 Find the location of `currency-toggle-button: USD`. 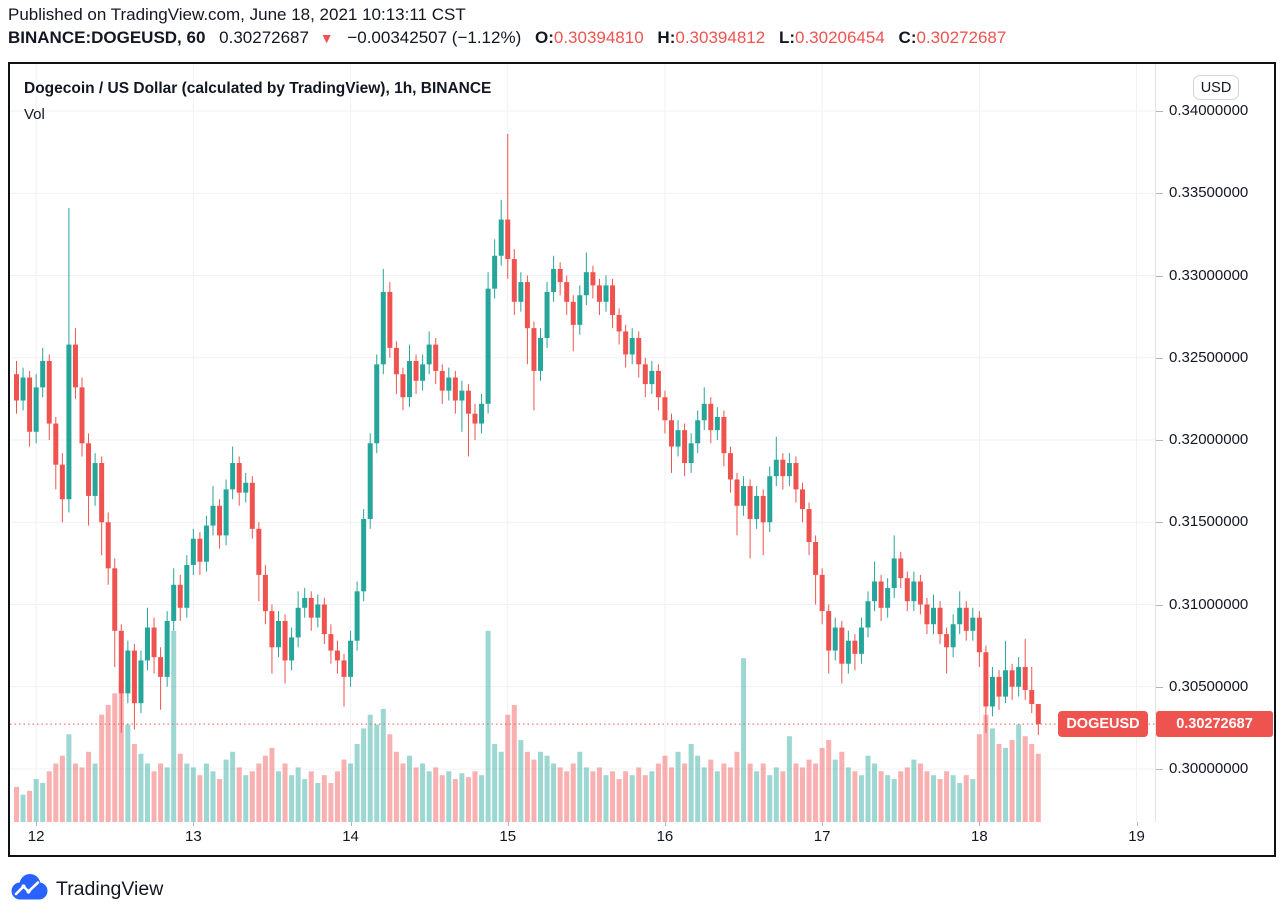

currency-toggle-button: USD is located at coordinates (1216, 87).